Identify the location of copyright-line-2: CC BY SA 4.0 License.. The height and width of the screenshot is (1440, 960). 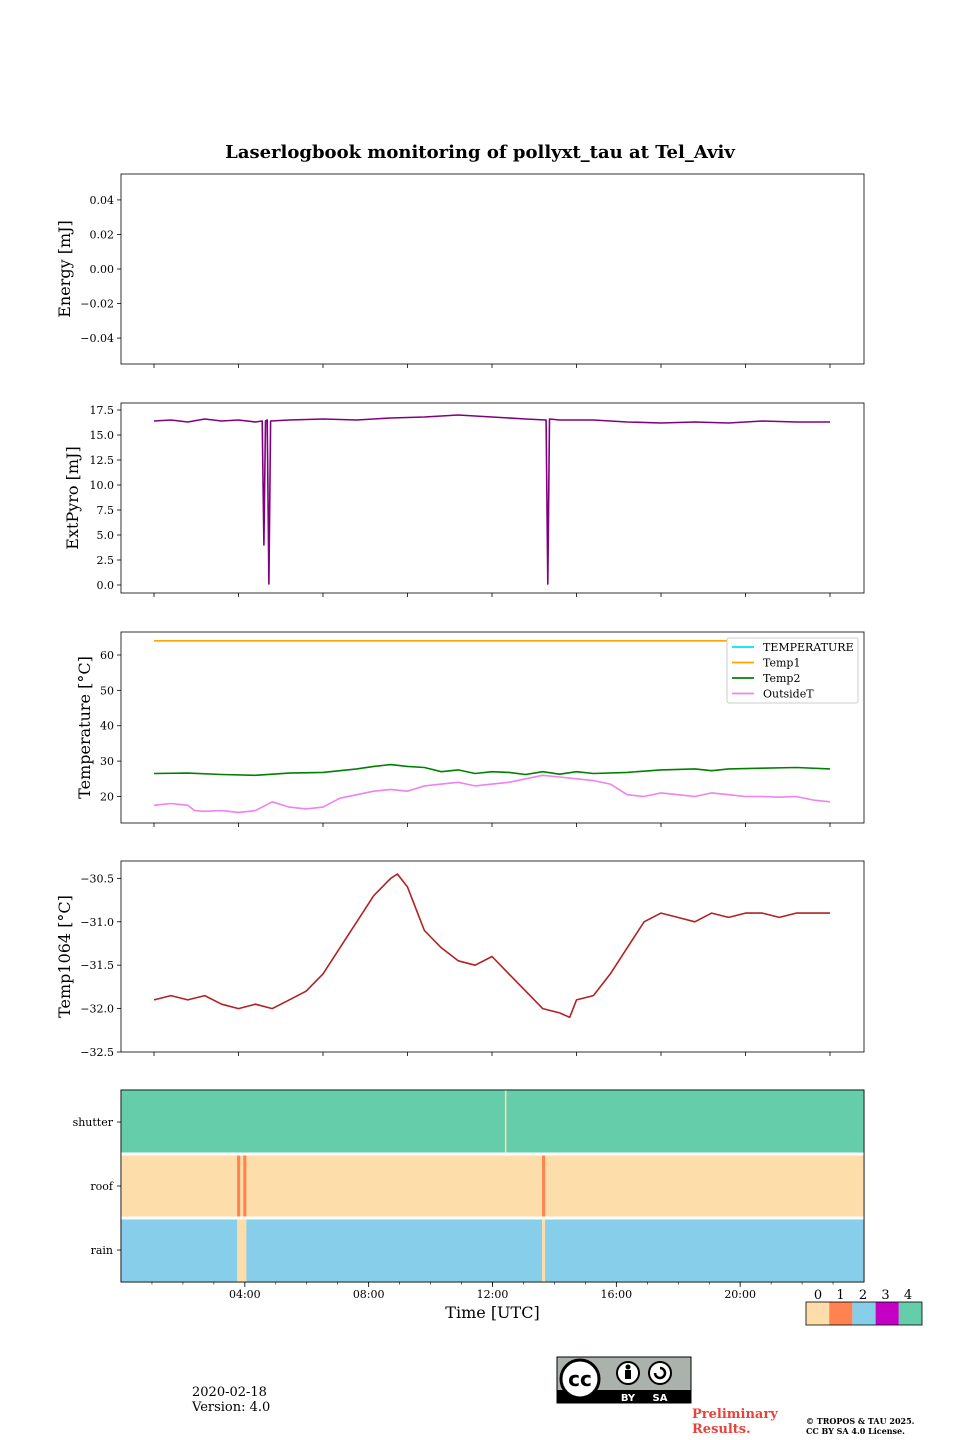
(855, 1431).